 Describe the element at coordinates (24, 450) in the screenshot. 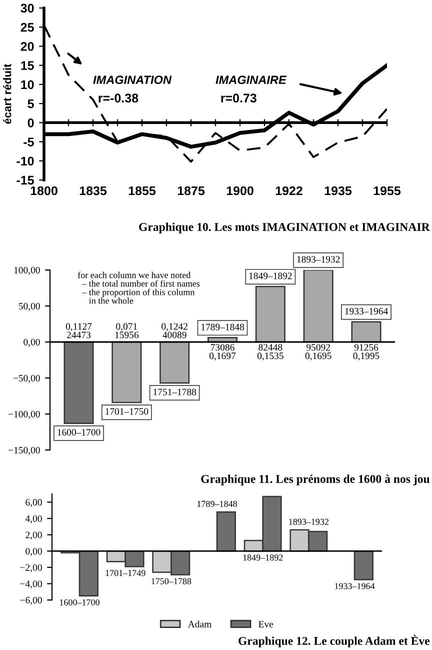

I see `y-tick-label: −150,00` at that location.